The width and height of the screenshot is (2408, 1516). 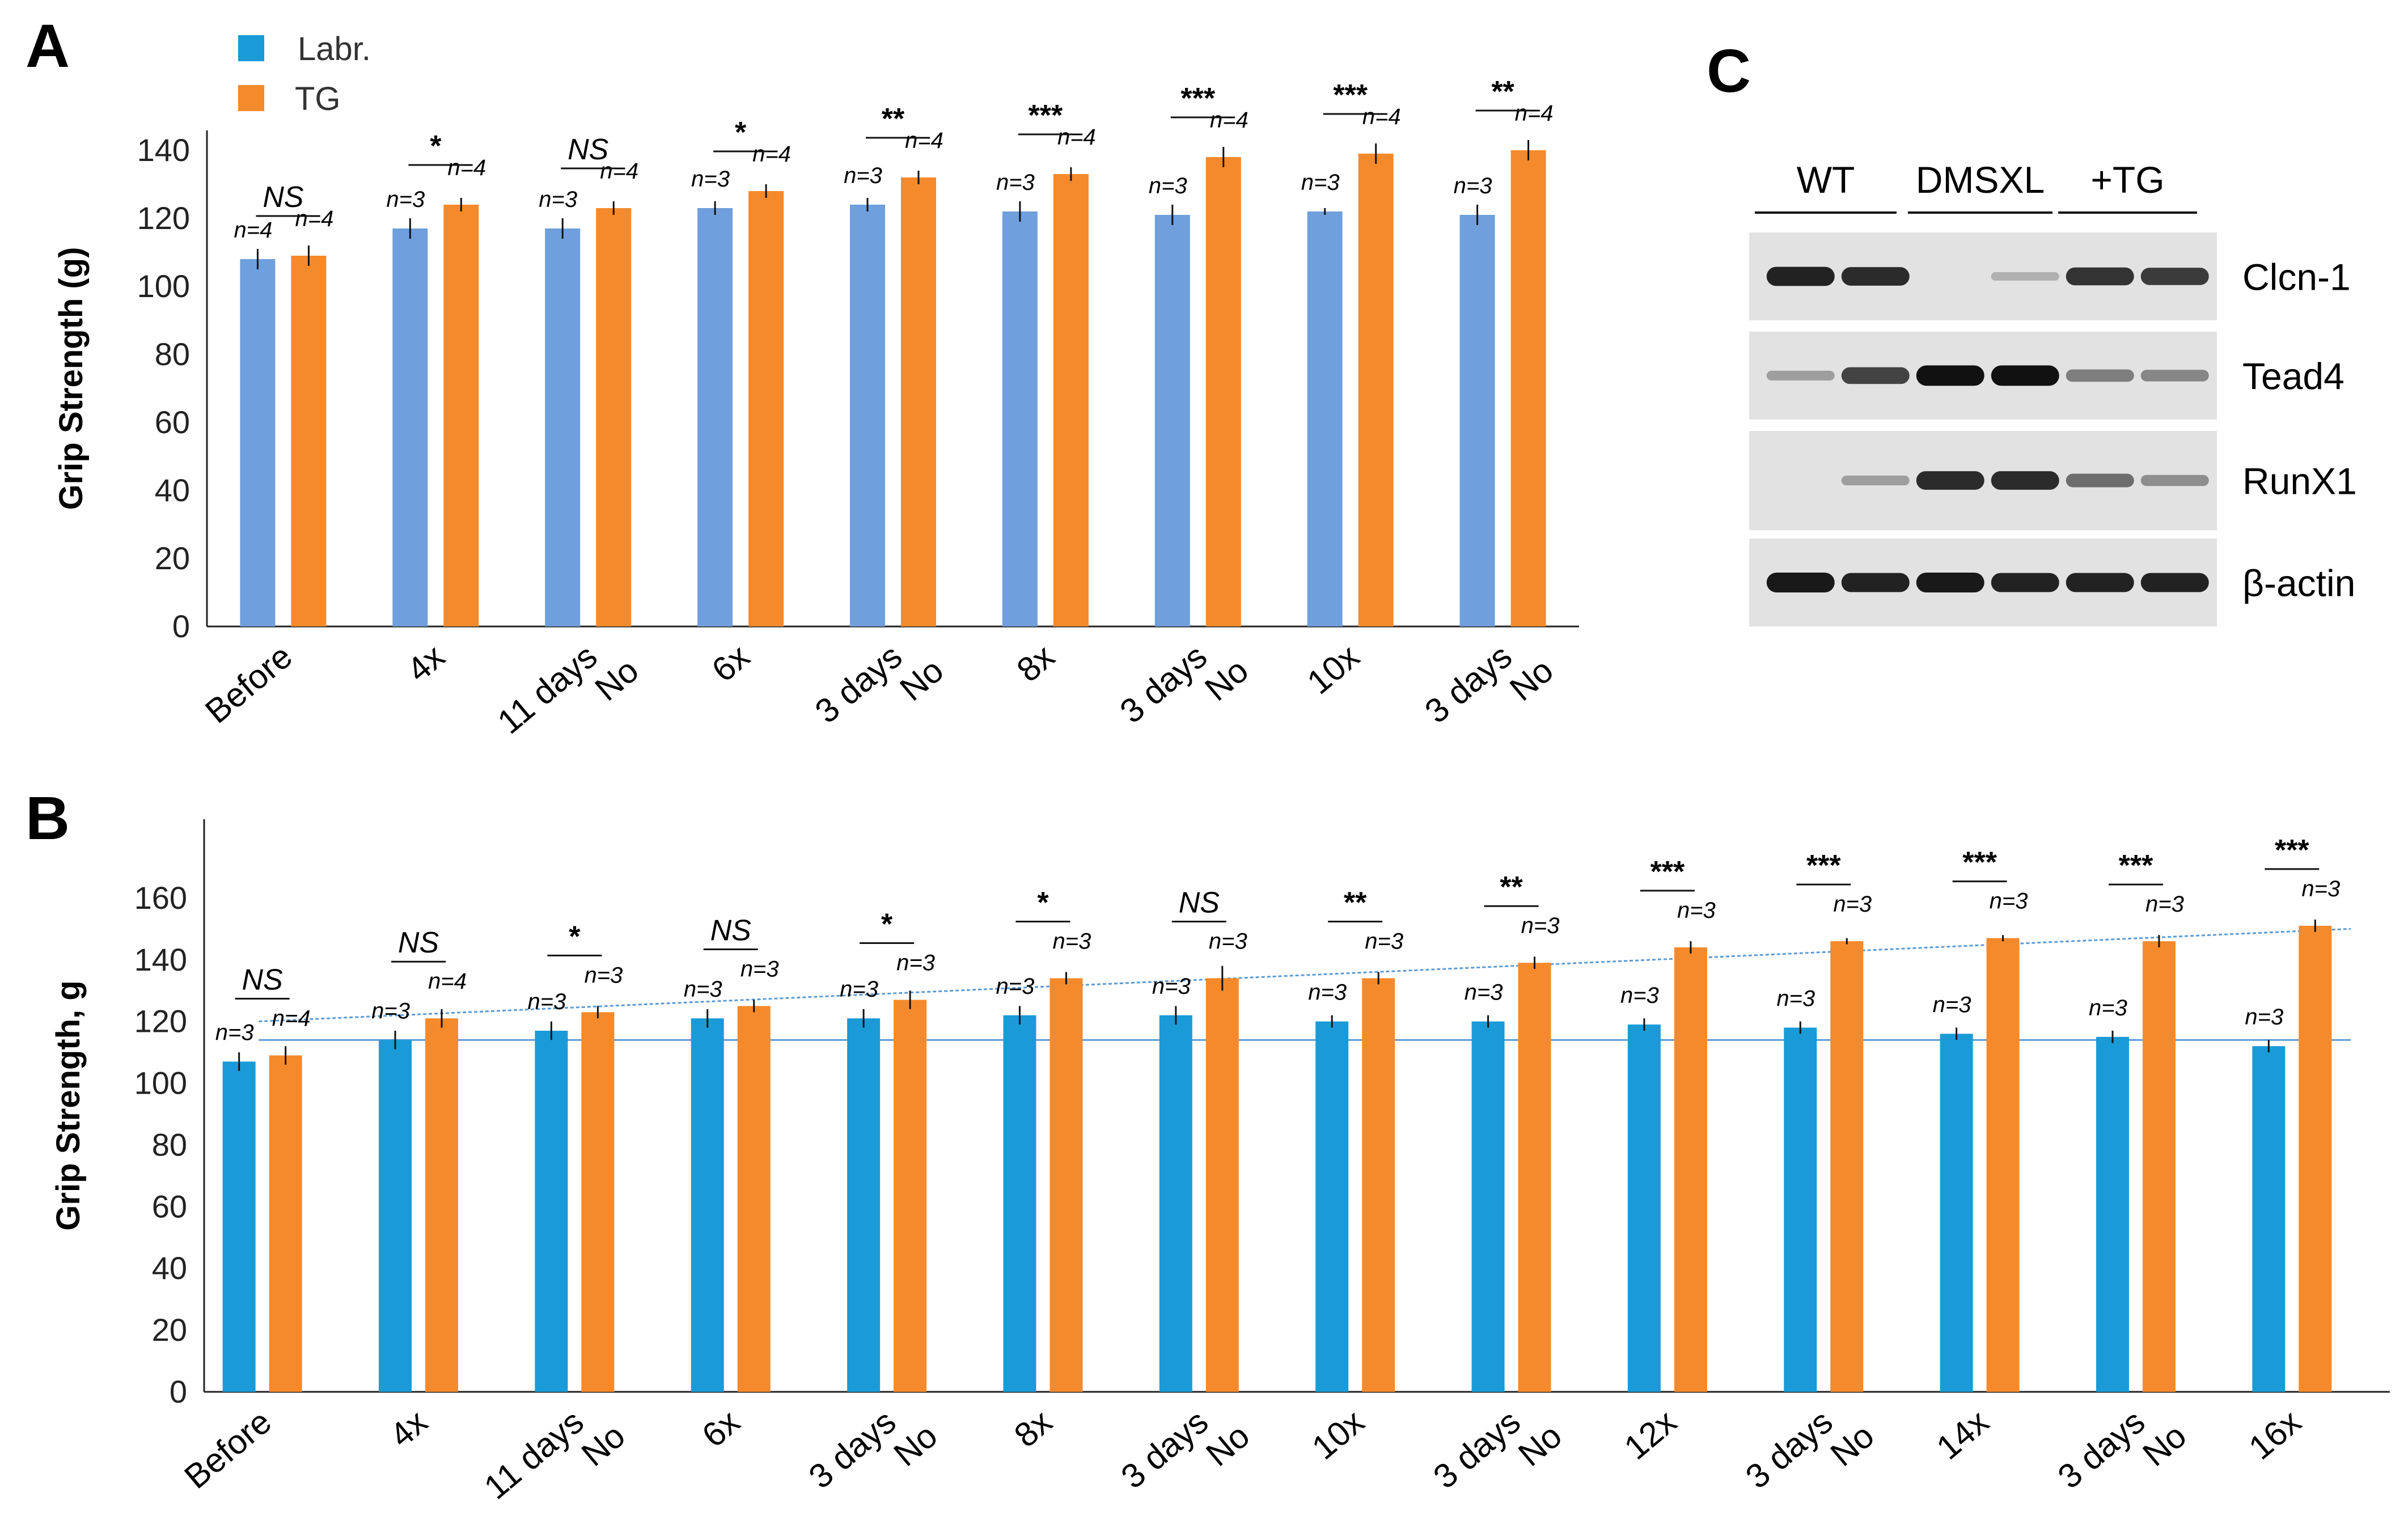 What do you see at coordinates (1981, 180) in the screenshot?
I see `blot-group-label: DMSXL` at bounding box center [1981, 180].